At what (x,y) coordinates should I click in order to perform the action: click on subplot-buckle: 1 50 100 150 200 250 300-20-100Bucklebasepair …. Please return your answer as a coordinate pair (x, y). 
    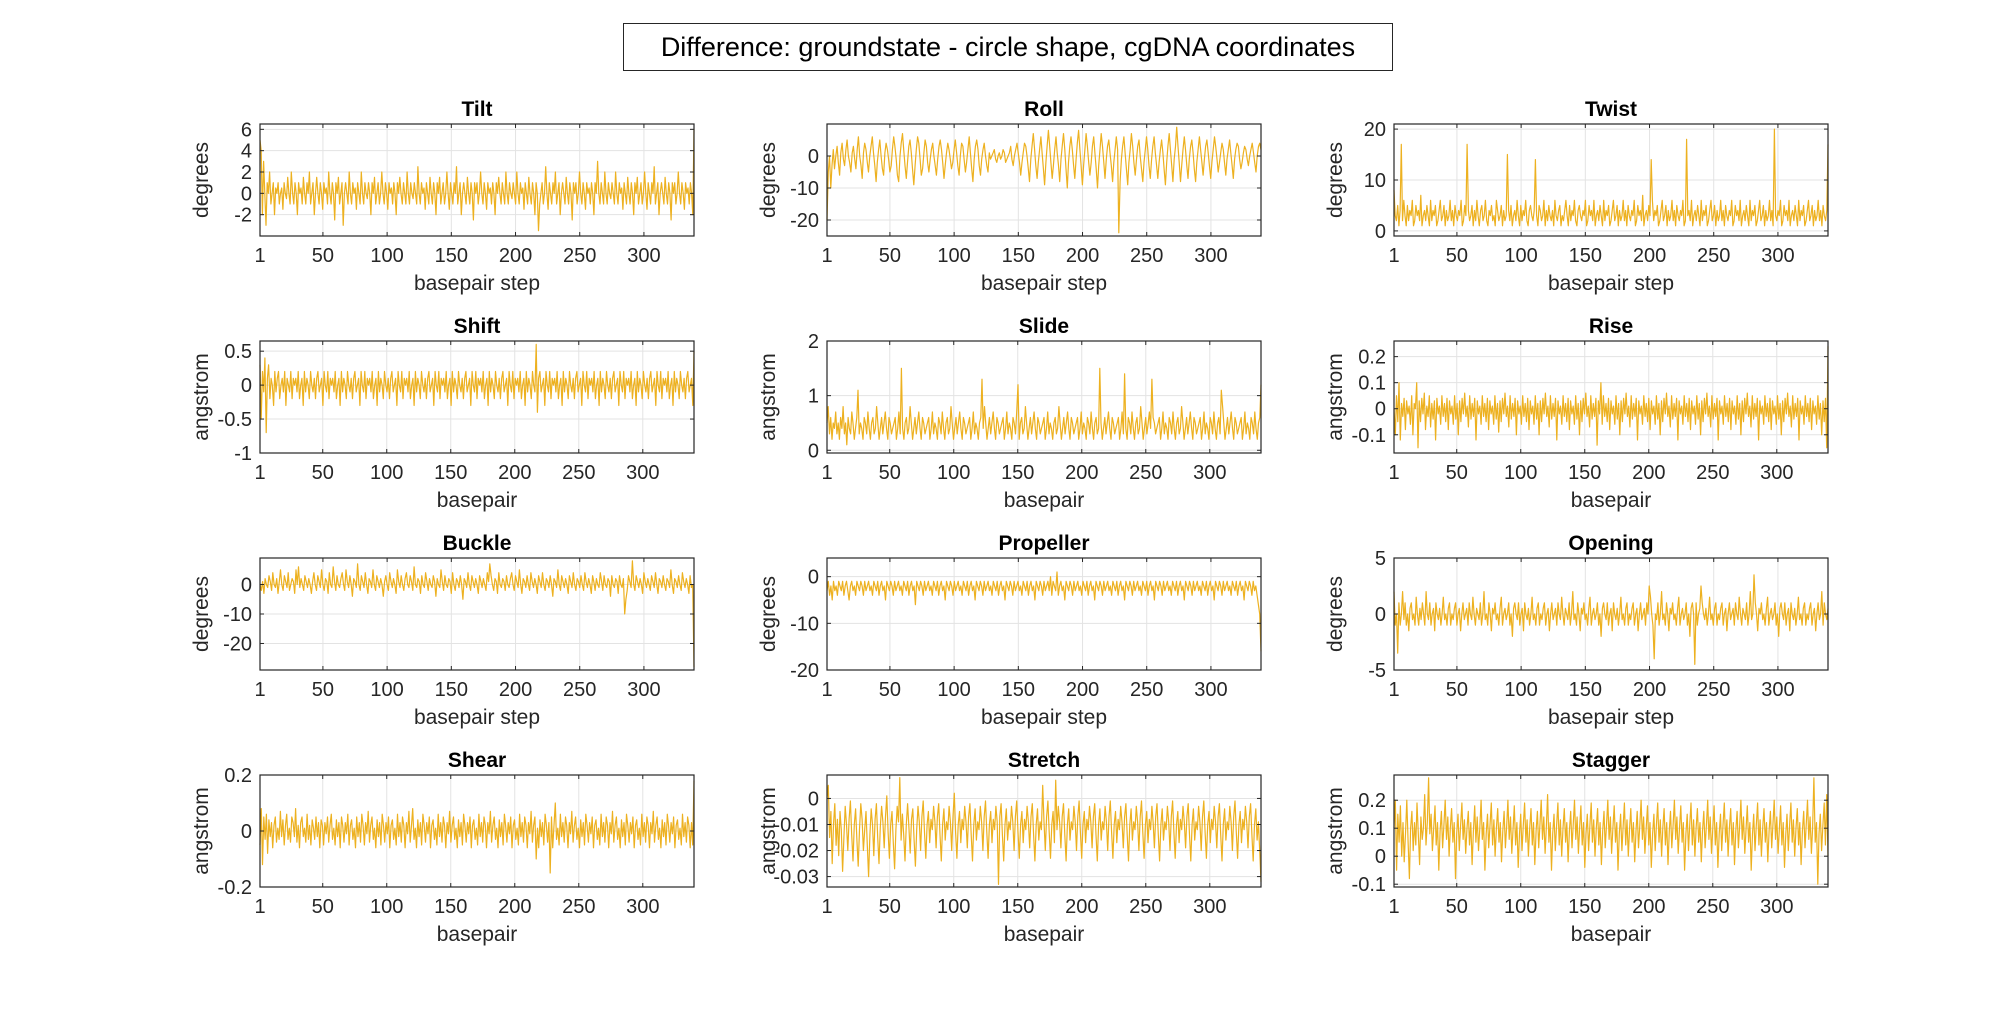
    Looking at the image, I should click on (442, 630).